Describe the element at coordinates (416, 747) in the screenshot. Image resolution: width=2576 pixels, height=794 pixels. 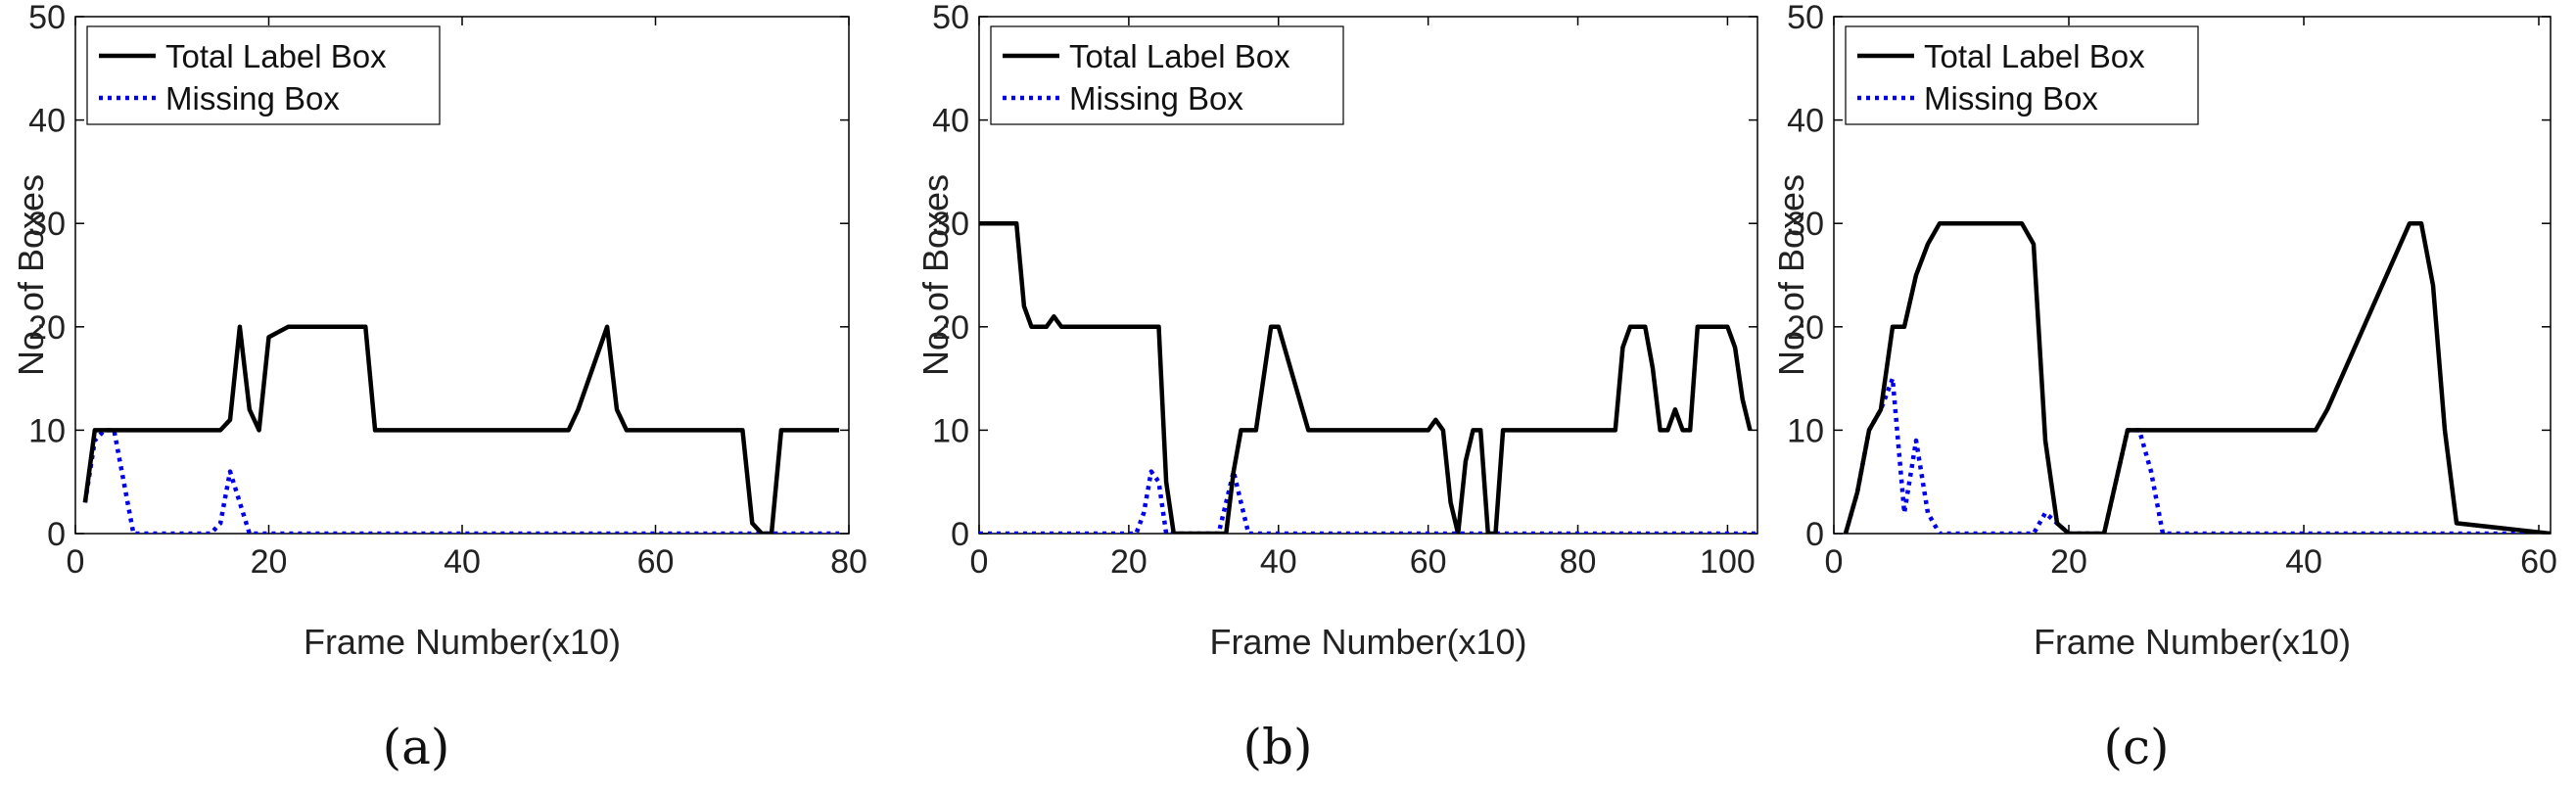
I see `panel-label: (a)` at that location.